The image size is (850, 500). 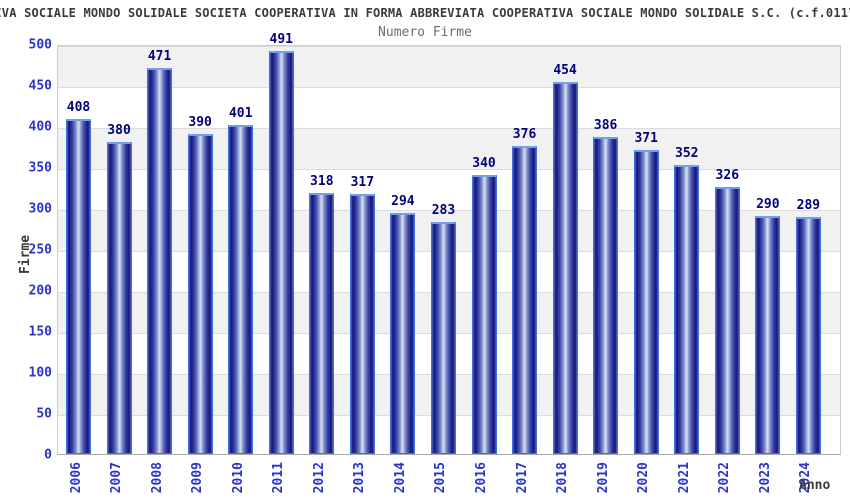 I want to click on y-tick-label: 50, so click(x=44, y=414).